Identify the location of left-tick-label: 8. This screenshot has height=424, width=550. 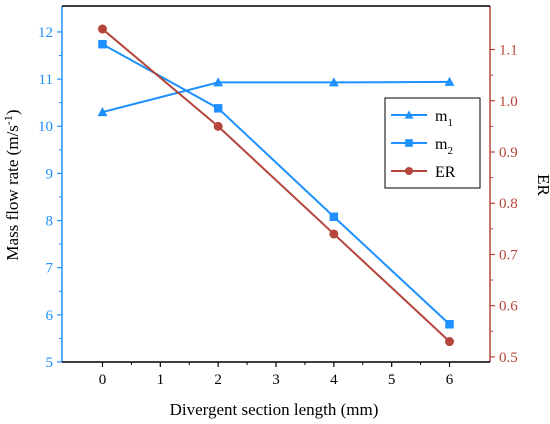
(50, 222).